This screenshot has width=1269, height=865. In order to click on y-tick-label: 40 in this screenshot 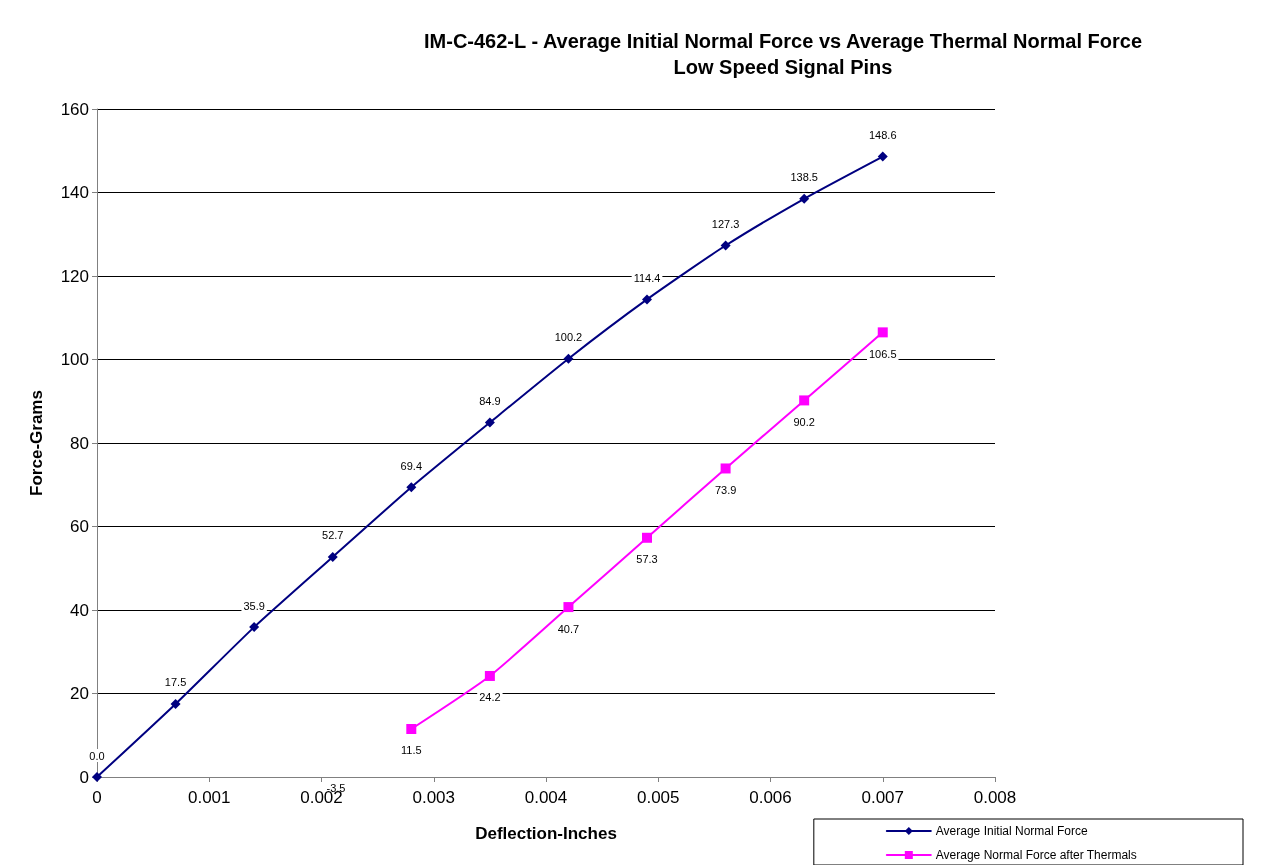, I will do `click(79, 610)`.